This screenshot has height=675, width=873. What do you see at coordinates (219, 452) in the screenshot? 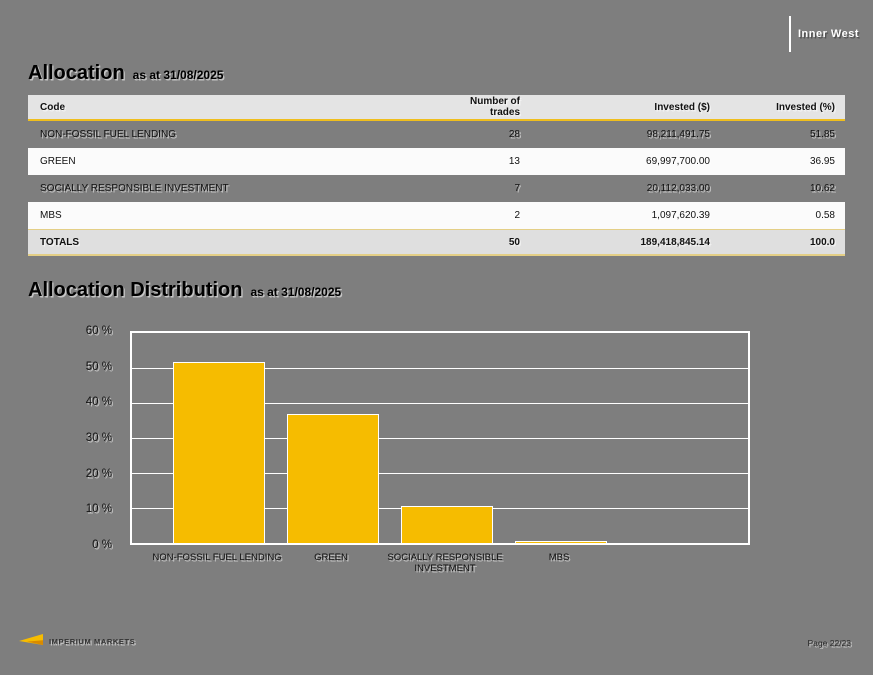
I see `bar-non-fossil-fuel-lending` at bounding box center [219, 452].